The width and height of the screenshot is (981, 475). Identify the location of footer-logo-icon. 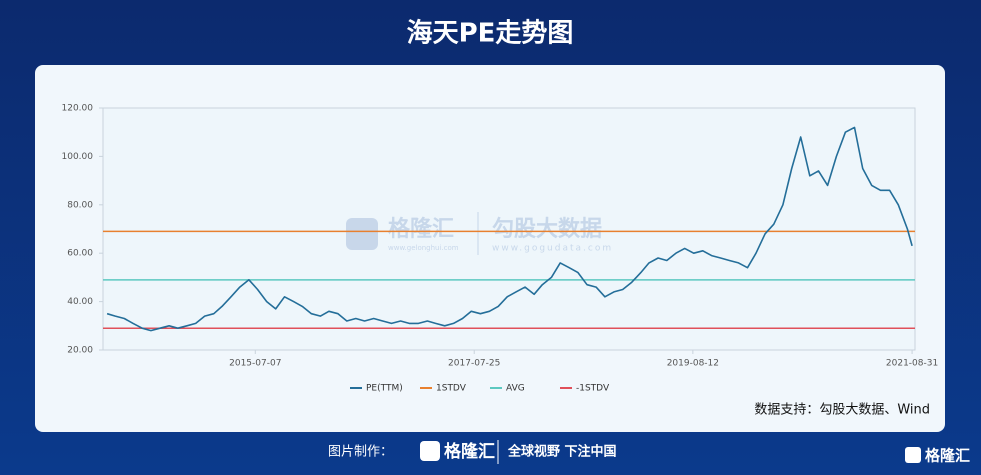
(430, 451).